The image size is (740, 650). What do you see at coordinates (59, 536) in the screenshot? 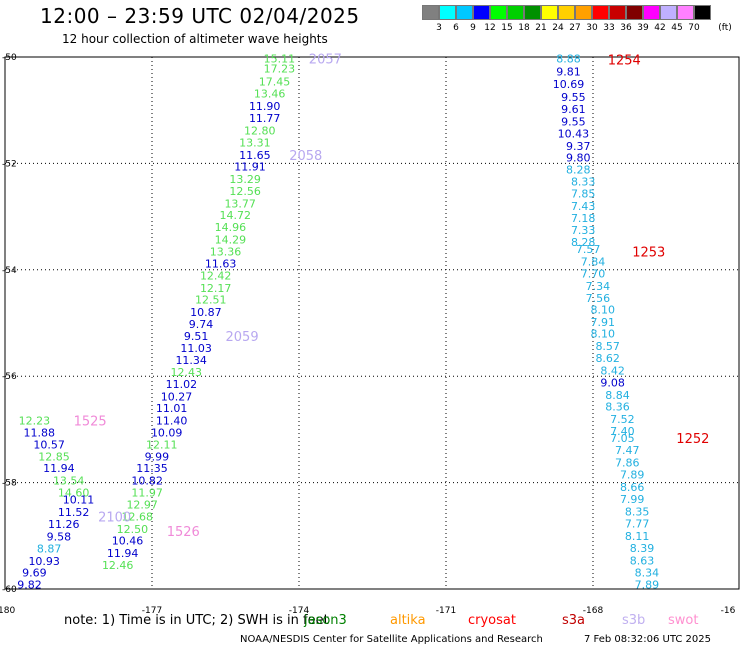
I see `data-point-label: 9.58` at bounding box center [59, 536].